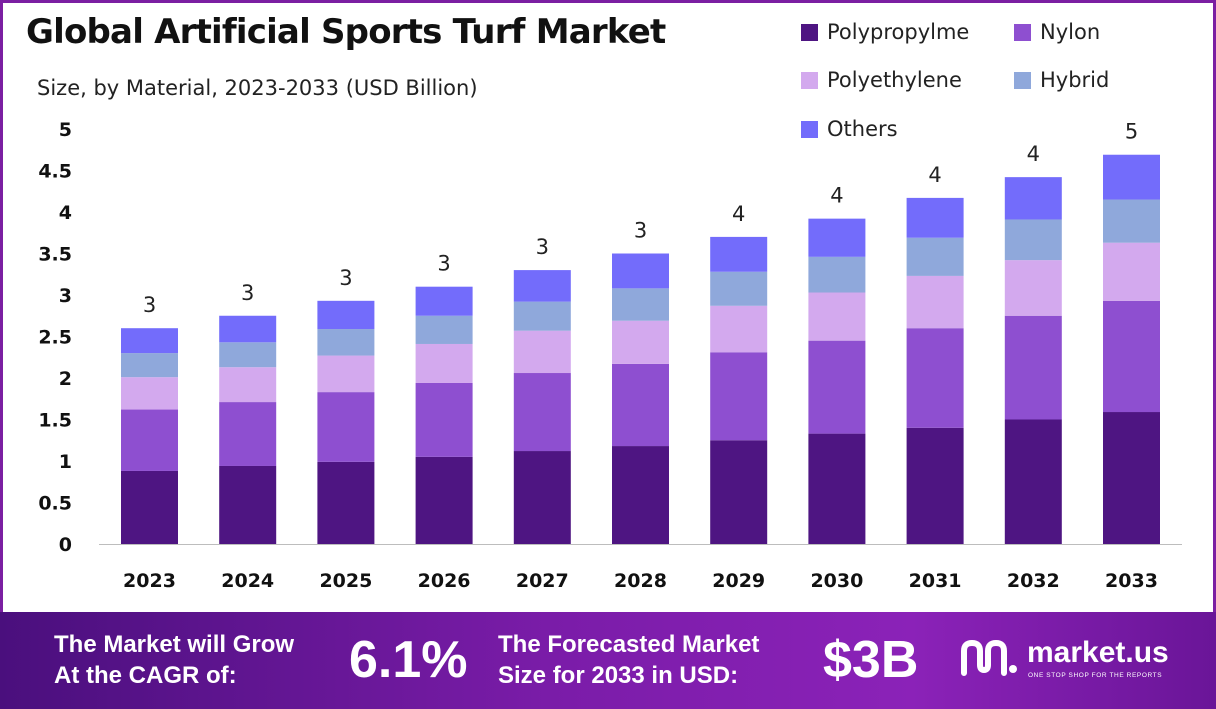  Describe the element at coordinates (935, 581) in the screenshot. I see `x-tick-label: 2031` at that location.